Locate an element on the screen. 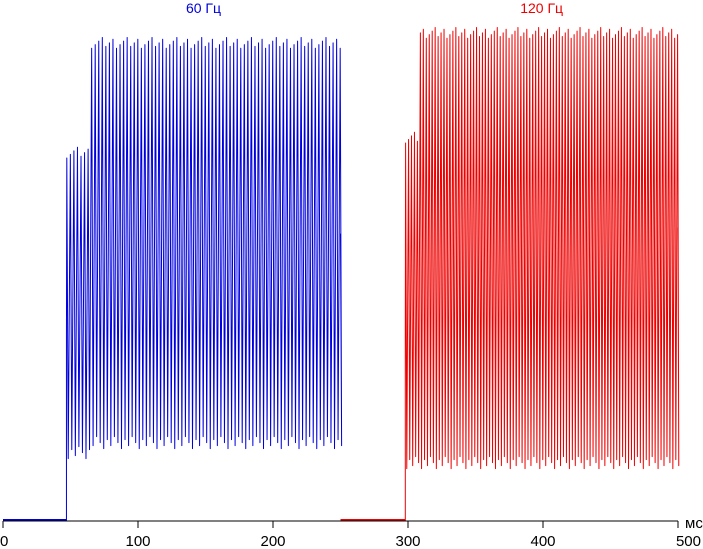 The image size is (703, 549). x-tick-label-400: 400 is located at coordinates (542, 541).